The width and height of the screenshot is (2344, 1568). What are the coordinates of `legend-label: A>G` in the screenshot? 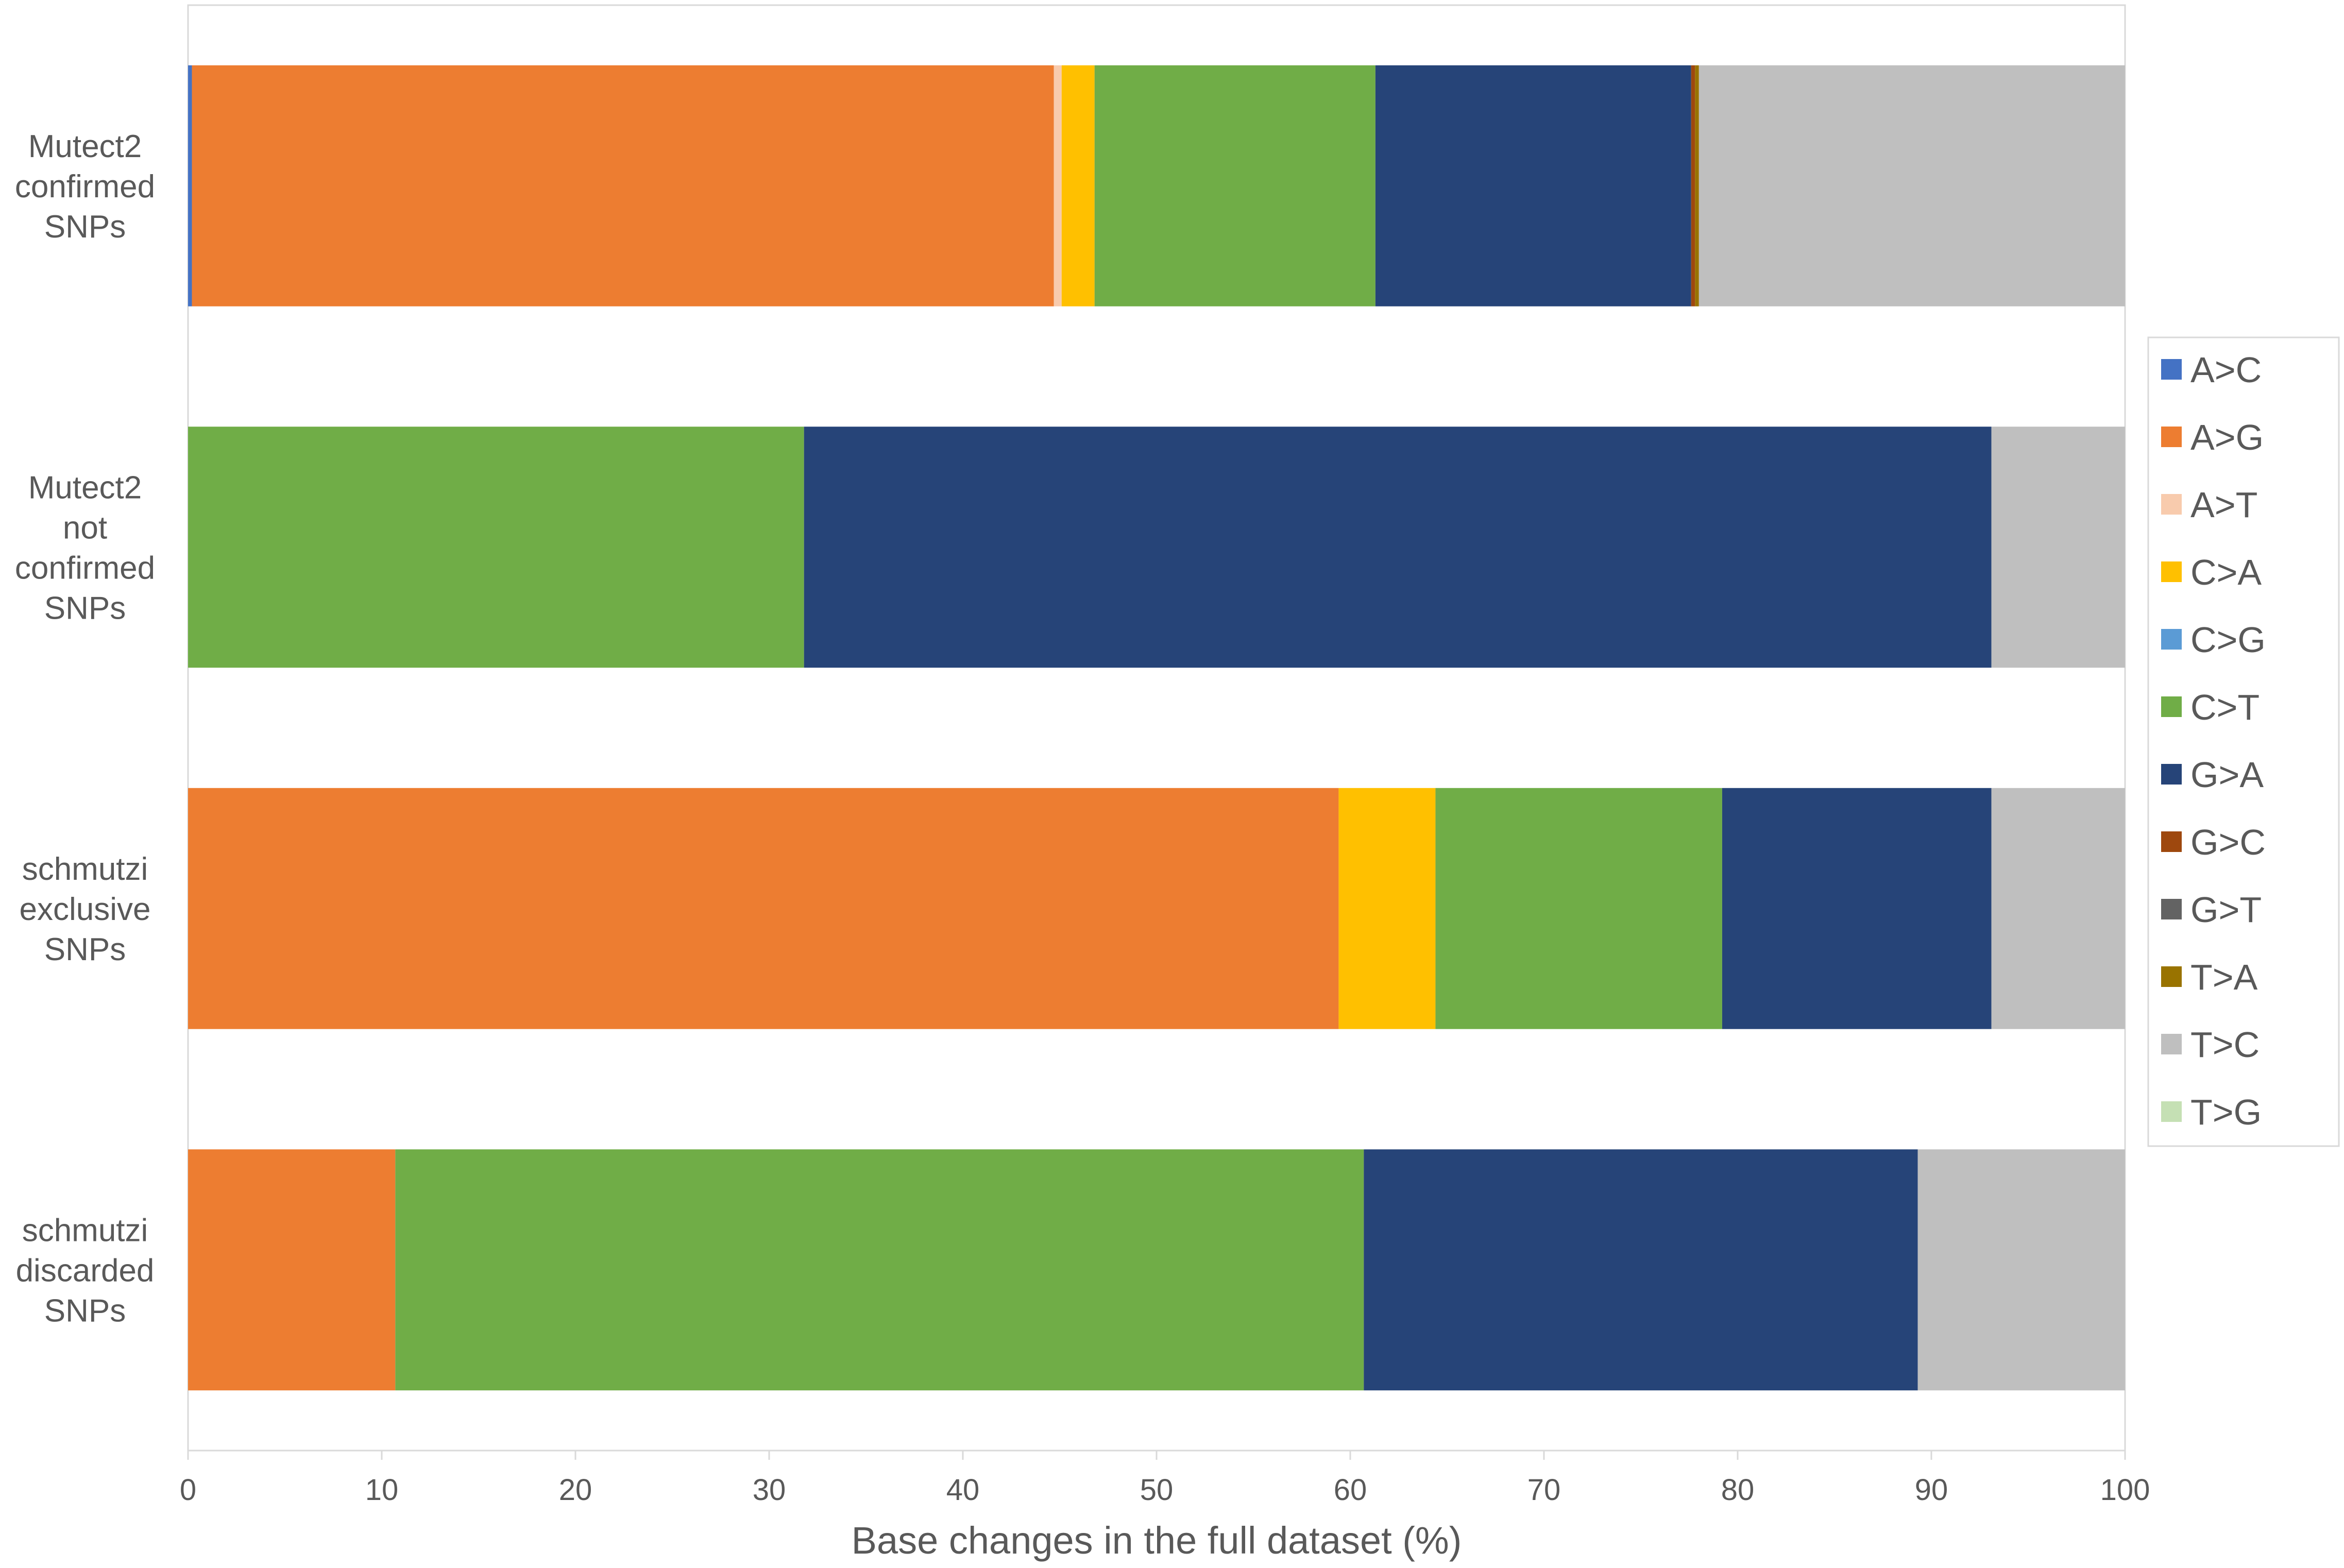 It's located at (2227, 437).